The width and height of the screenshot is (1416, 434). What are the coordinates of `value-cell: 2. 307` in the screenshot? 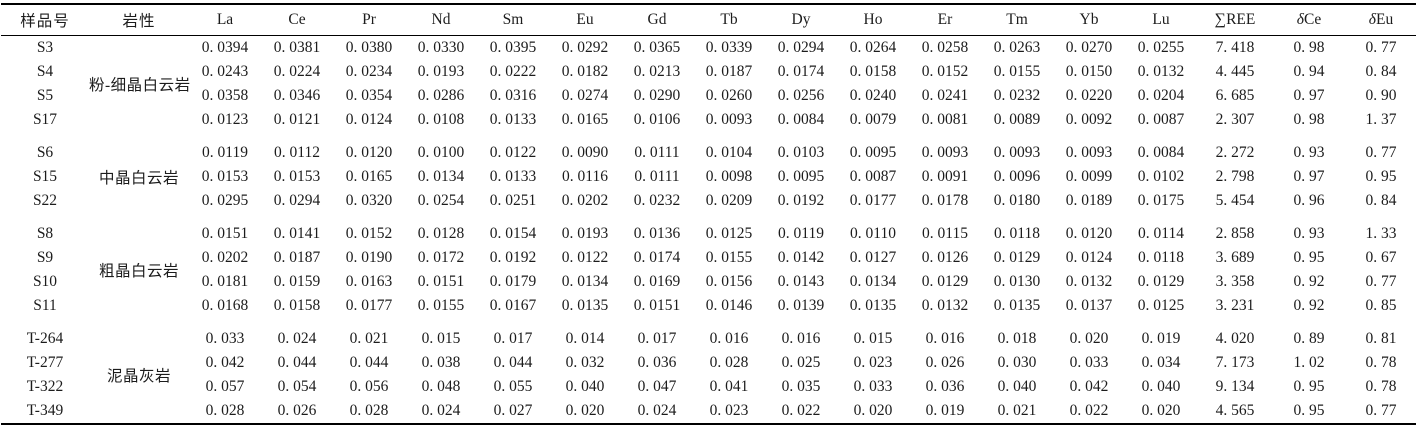 It's located at (1235, 119).